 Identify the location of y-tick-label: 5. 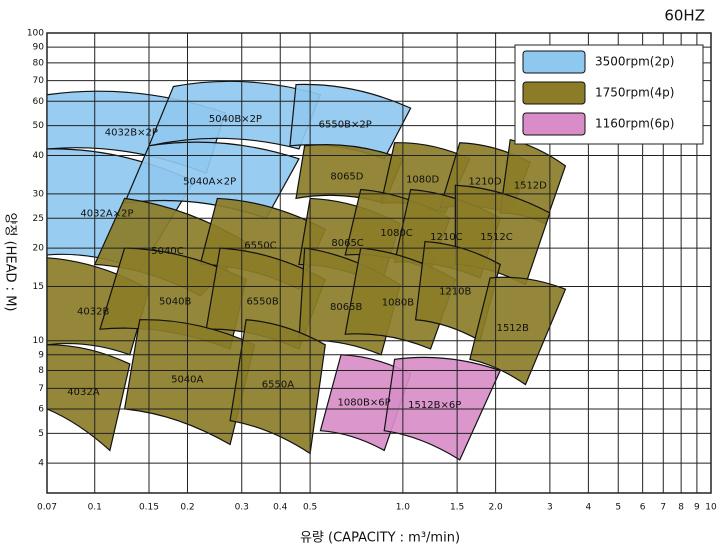
(41, 434).